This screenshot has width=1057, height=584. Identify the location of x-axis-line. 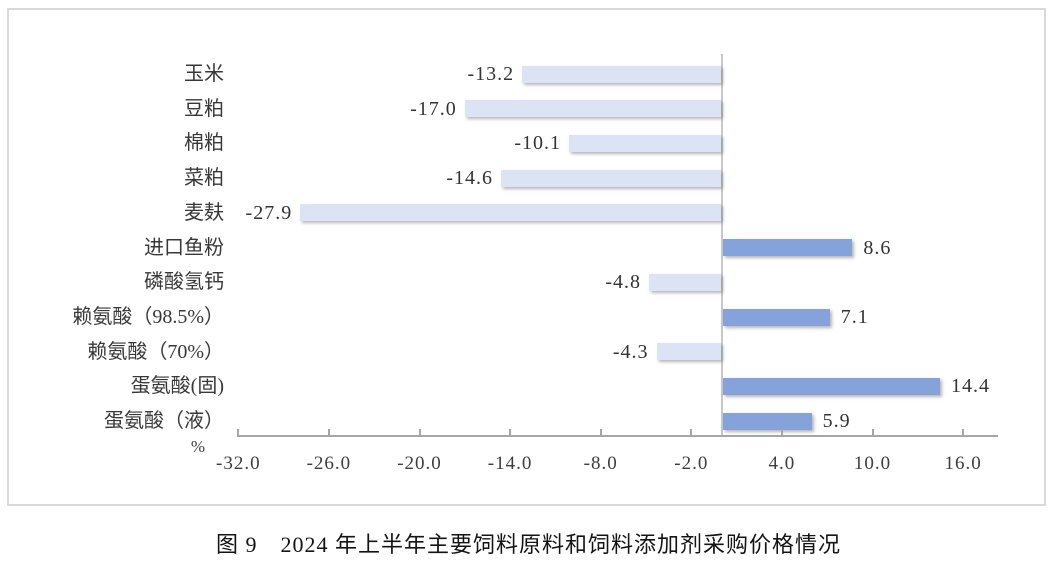
(617, 436).